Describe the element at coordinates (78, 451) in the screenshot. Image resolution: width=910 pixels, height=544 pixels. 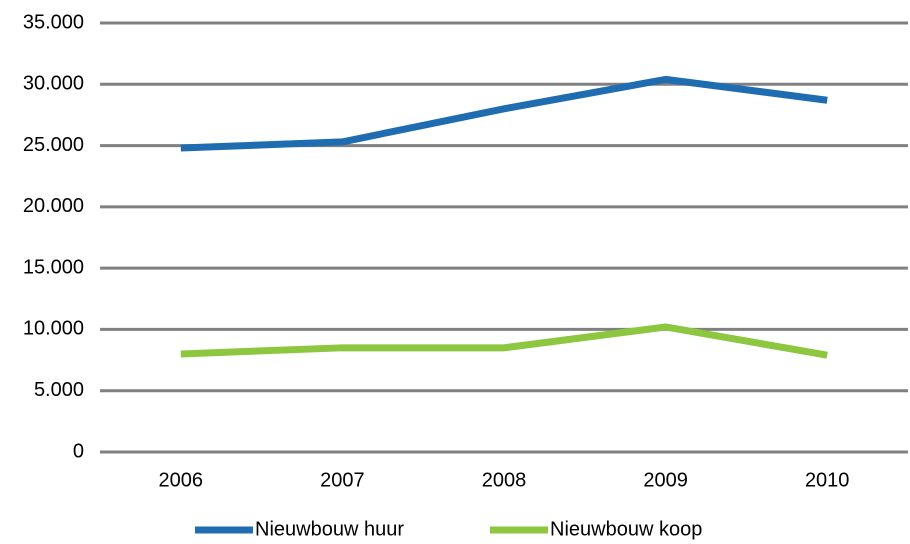
I see `y-tick-label: 0` at that location.